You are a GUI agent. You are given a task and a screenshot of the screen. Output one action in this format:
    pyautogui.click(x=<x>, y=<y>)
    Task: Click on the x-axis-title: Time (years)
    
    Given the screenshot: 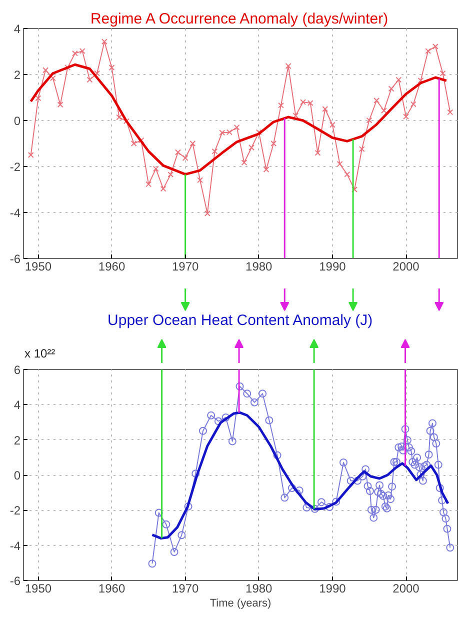 What is the action you would take?
    pyautogui.click(x=241, y=604)
    